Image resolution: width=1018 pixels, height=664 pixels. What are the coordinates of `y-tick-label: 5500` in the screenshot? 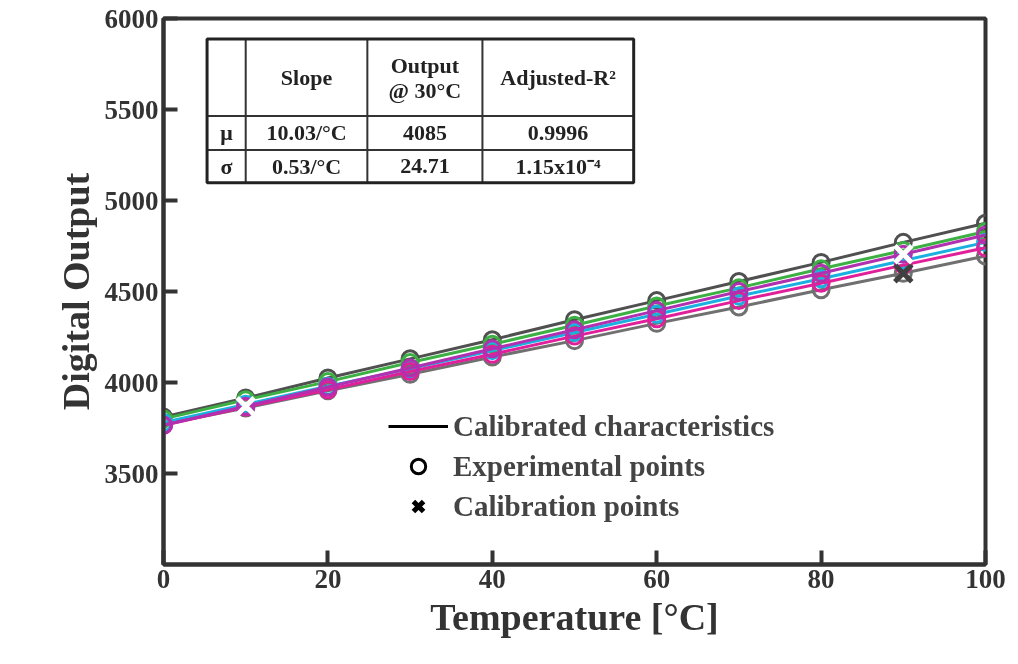 It's located at (131, 109).